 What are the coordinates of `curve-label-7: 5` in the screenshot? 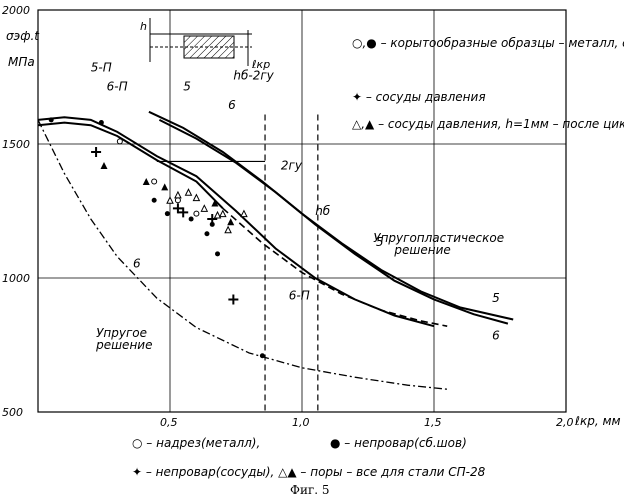 It's located at (496, 298).